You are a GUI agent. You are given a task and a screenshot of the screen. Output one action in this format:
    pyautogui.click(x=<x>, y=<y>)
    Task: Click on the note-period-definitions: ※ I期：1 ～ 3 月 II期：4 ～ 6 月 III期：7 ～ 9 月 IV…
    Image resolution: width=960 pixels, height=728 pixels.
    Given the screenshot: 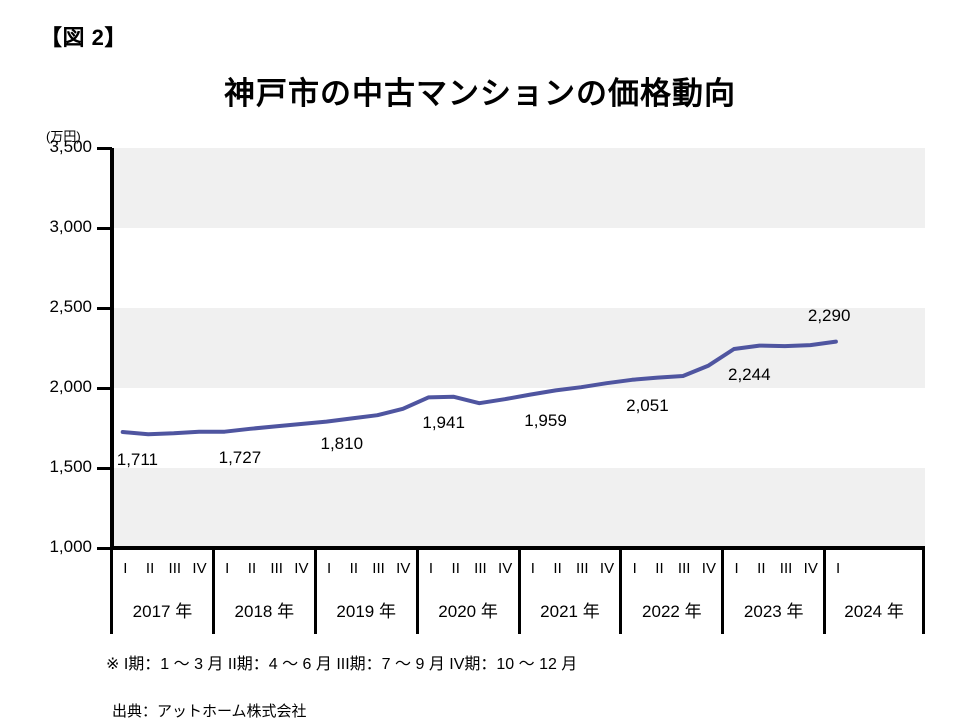 What is the action you would take?
    pyautogui.click(x=342, y=664)
    